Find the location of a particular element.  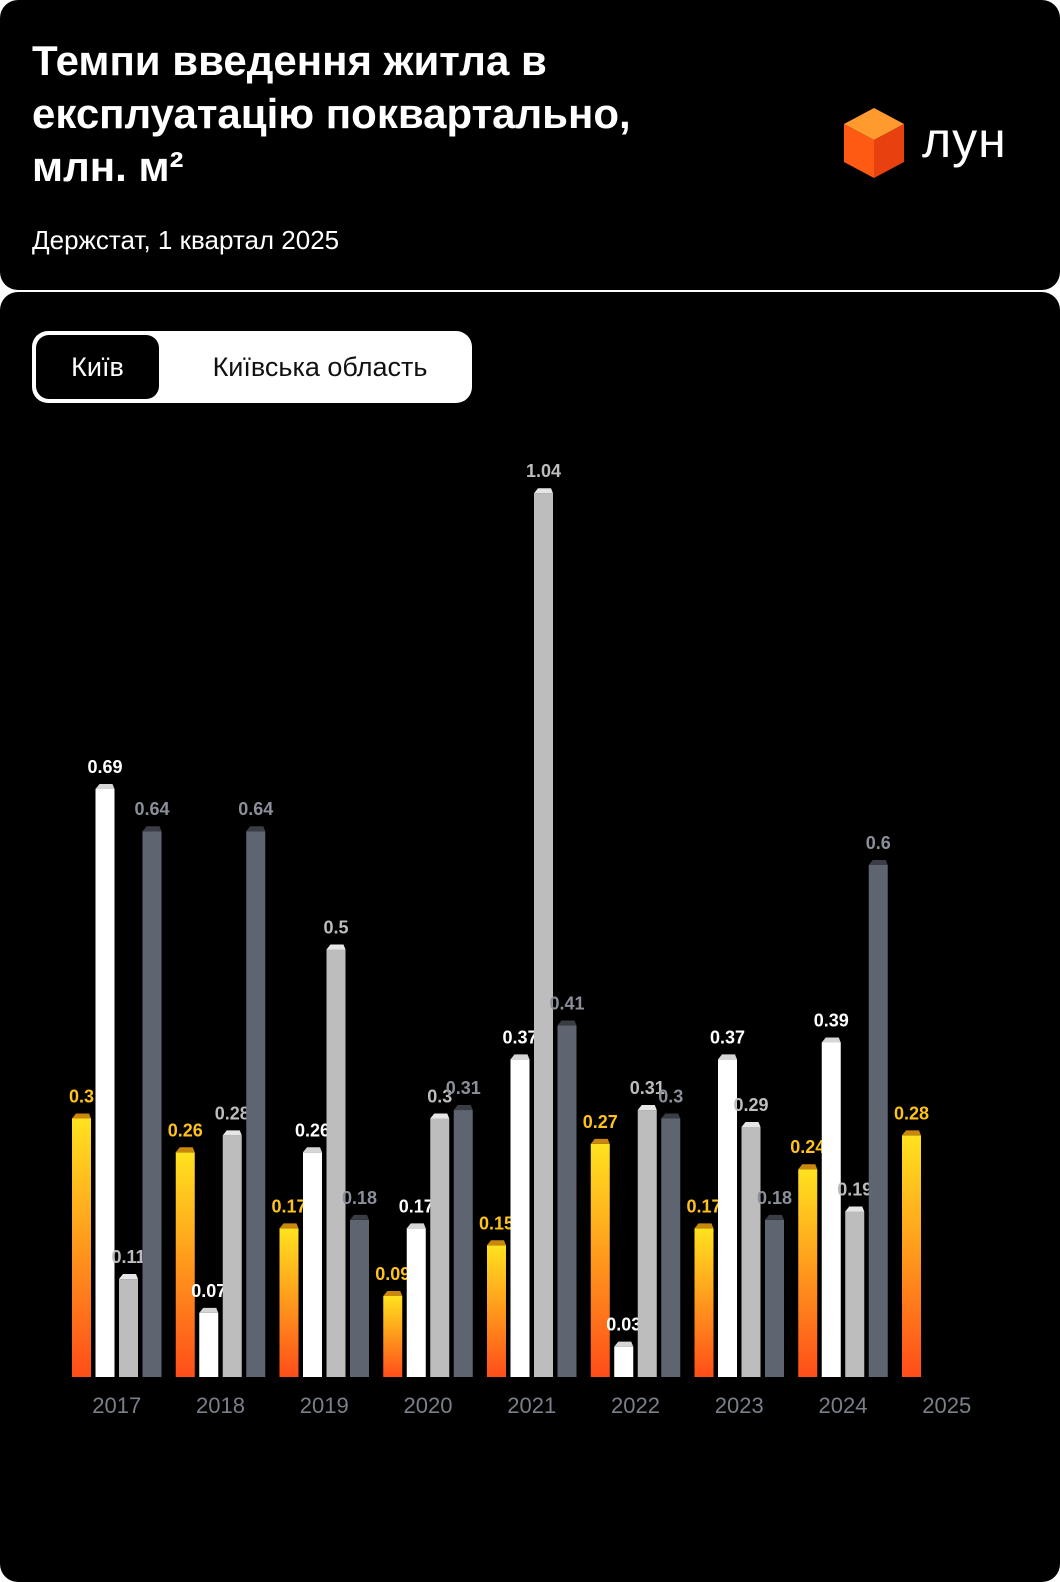

data-label-2024-s1: 0.24 is located at coordinates (807, 1147).